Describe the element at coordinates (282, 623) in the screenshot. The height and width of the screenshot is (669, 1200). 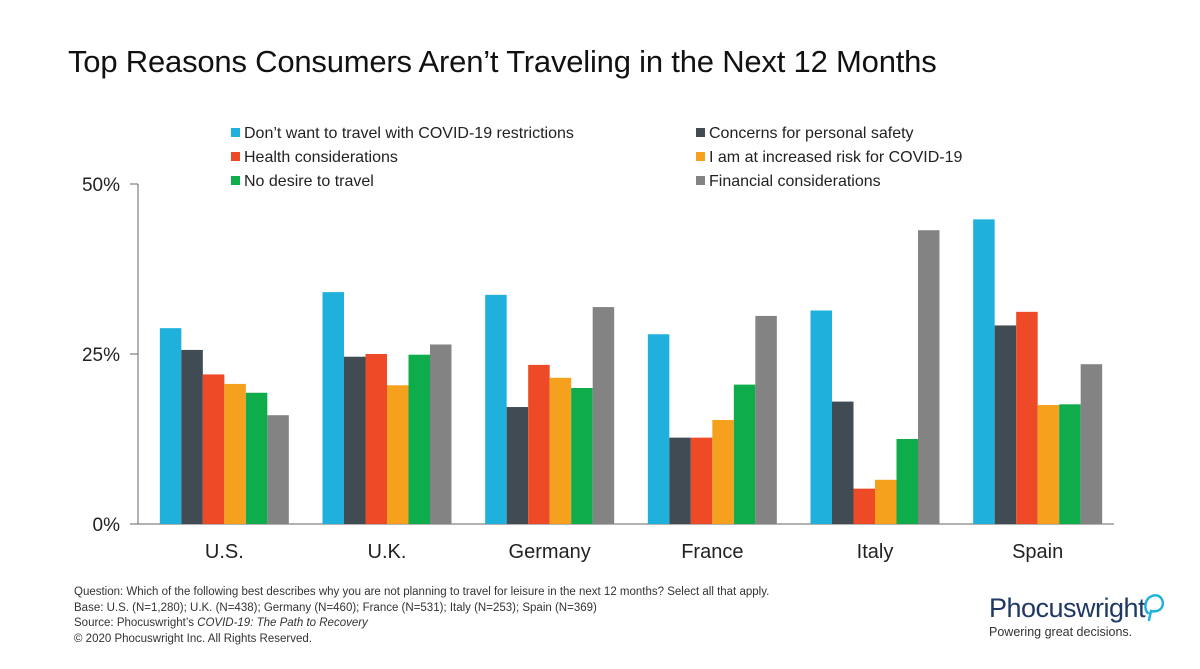
I see `source-title: COVID-19: The Path to Recovery` at that location.